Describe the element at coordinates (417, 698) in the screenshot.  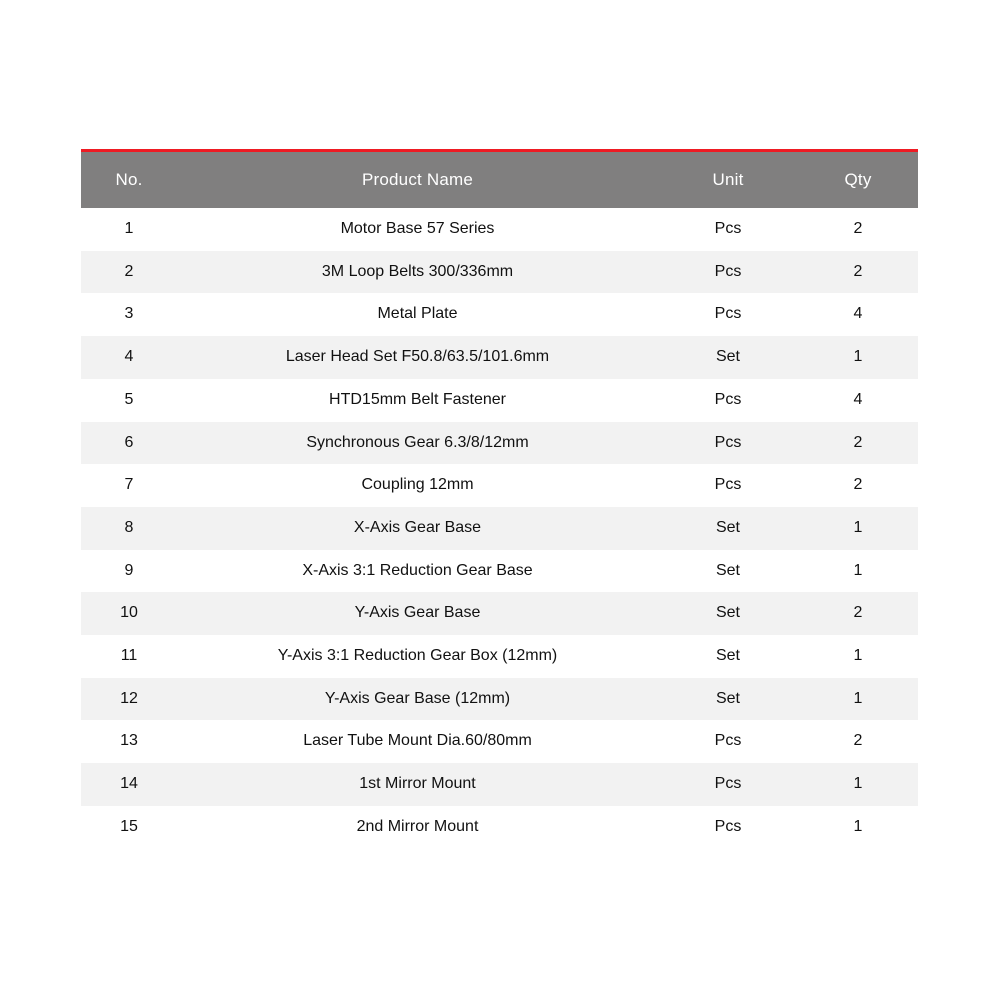
I see `cell-name: Y-Axis Gear Base (12mm)` at that location.